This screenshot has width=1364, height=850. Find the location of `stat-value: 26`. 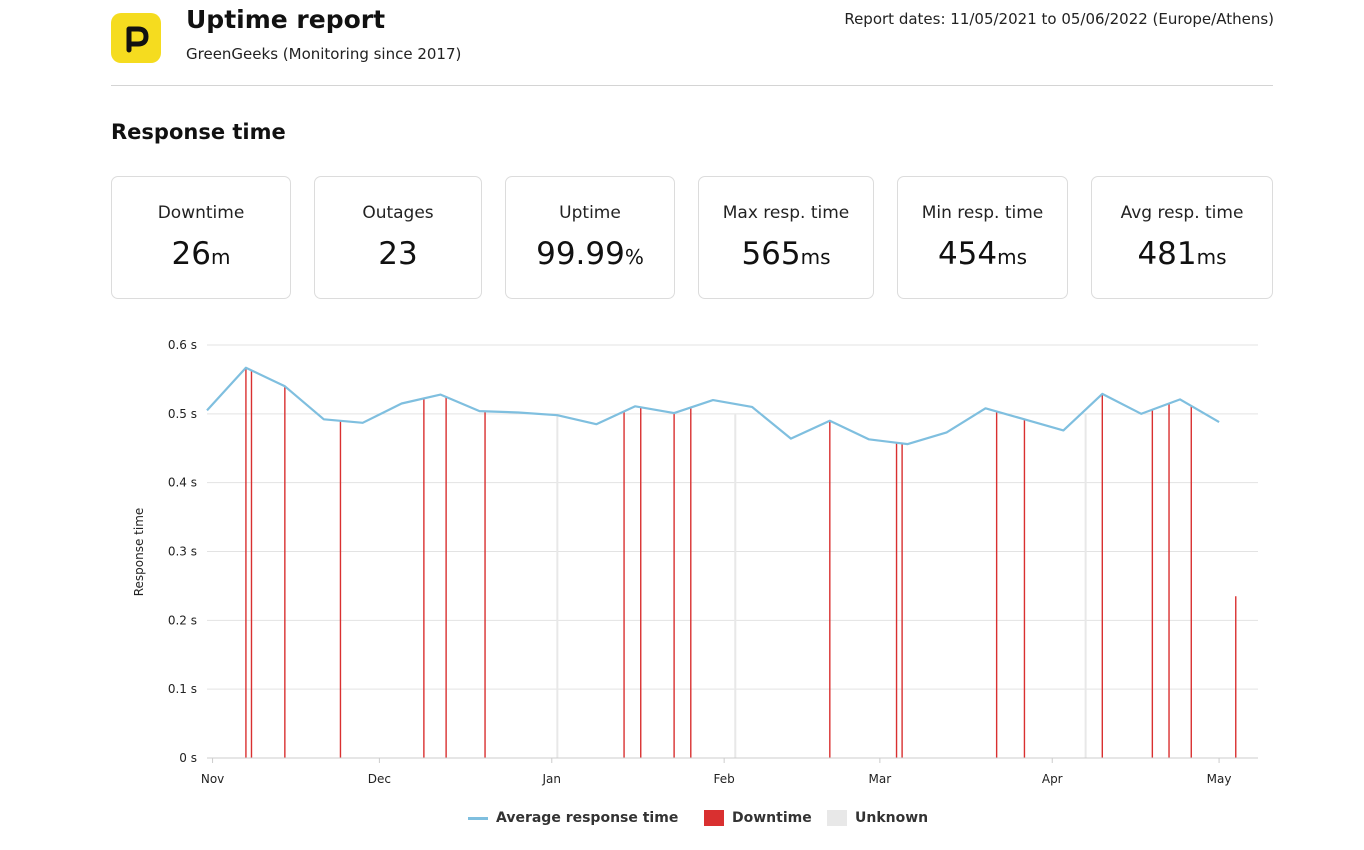

stat-value: 26 is located at coordinates (191, 254).